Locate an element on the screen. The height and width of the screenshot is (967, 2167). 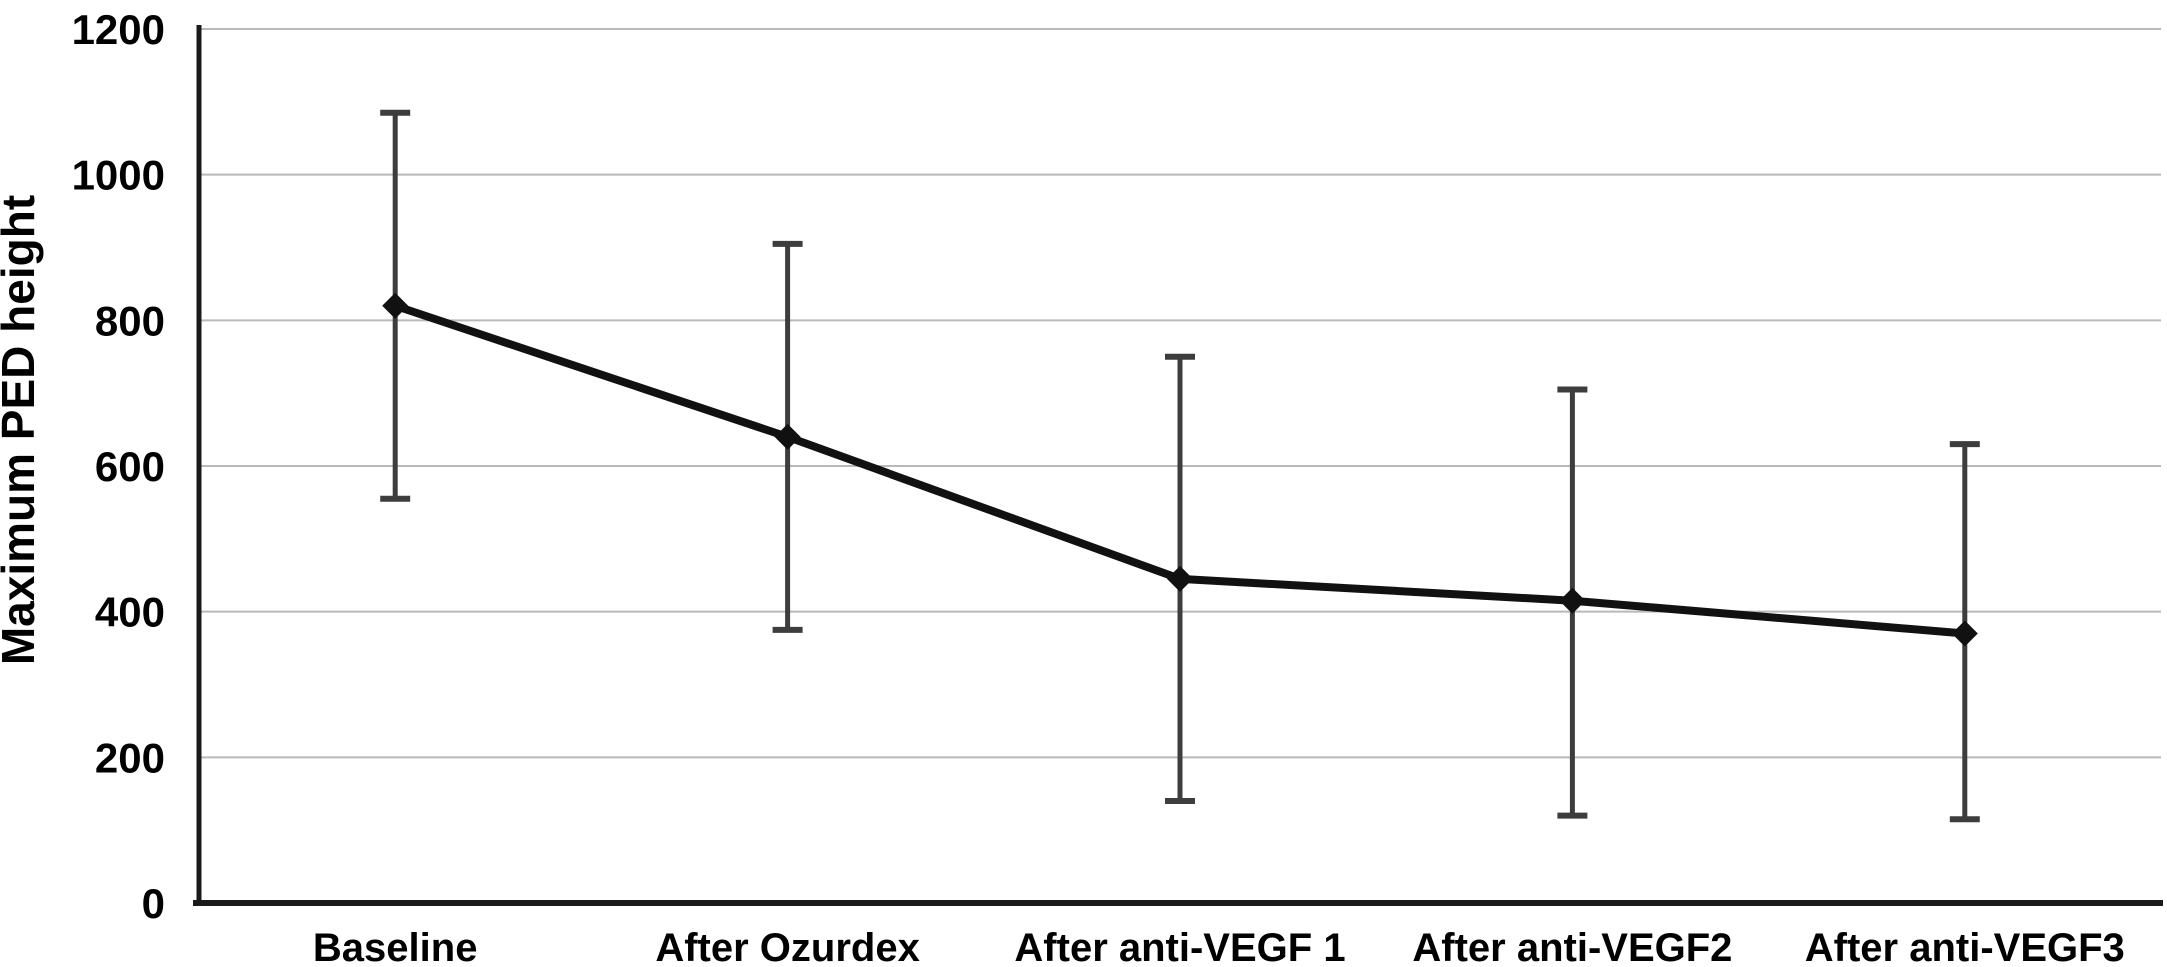
y-tick-labels: 0 200 400 600 800 1000 1200 is located at coordinates (118, 466).